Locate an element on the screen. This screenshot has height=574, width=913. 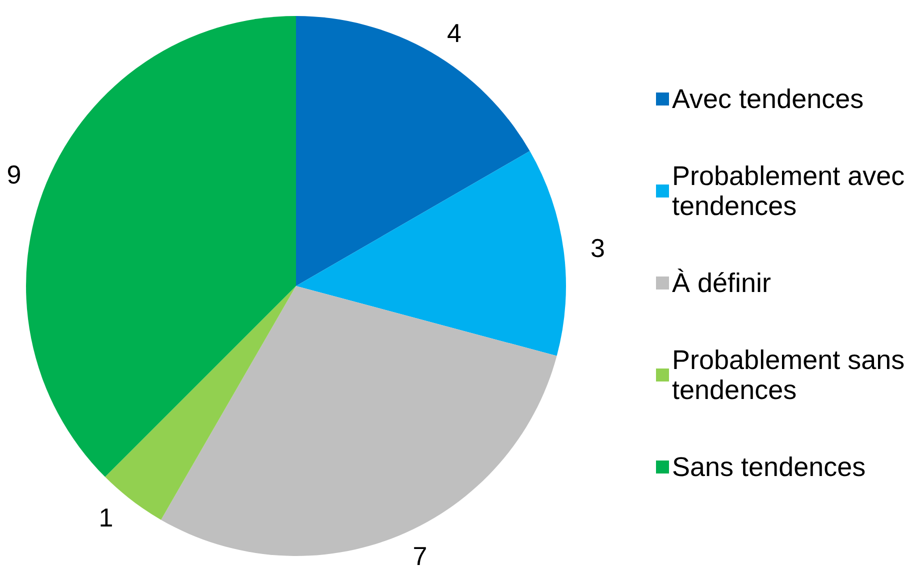
legend-label: À définir is located at coordinates (722, 283).